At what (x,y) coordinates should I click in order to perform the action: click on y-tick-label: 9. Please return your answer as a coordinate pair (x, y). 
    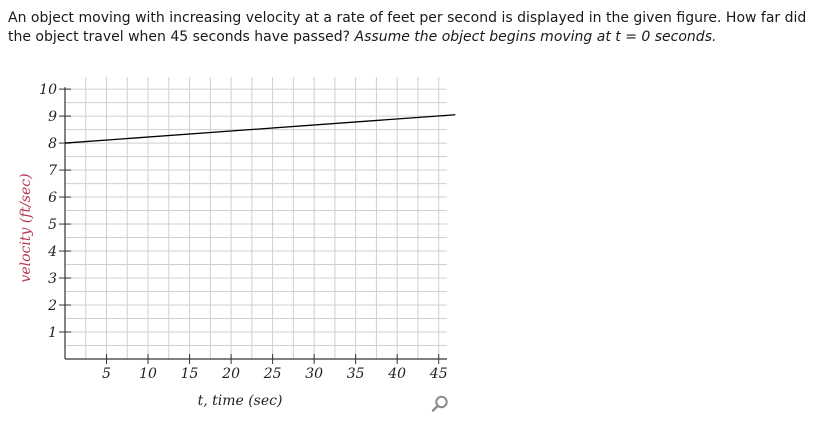
    Looking at the image, I should click on (52, 117).